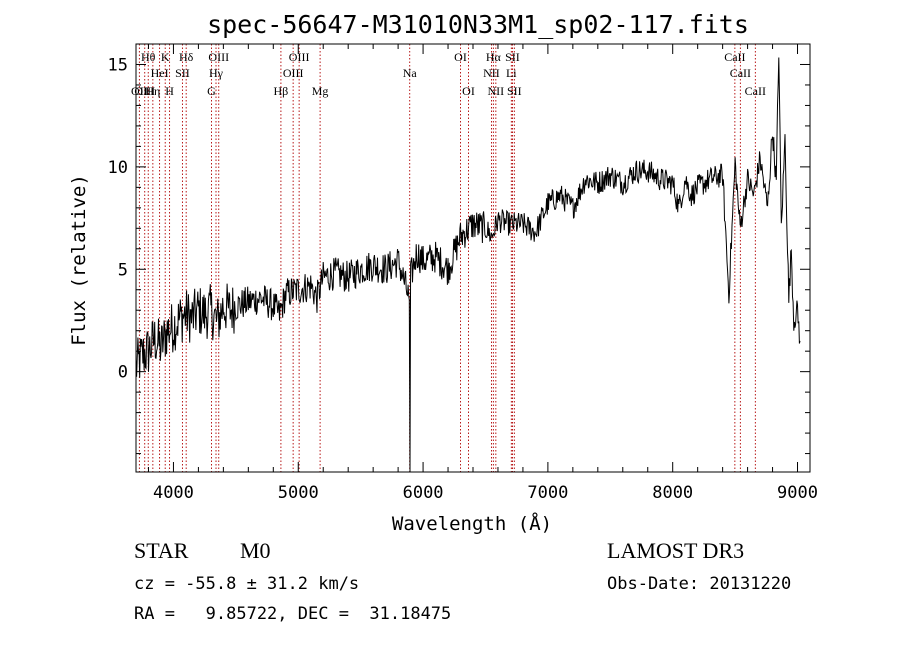 The image size is (900, 649). I want to click on y-tick-label: 5, so click(123, 270).